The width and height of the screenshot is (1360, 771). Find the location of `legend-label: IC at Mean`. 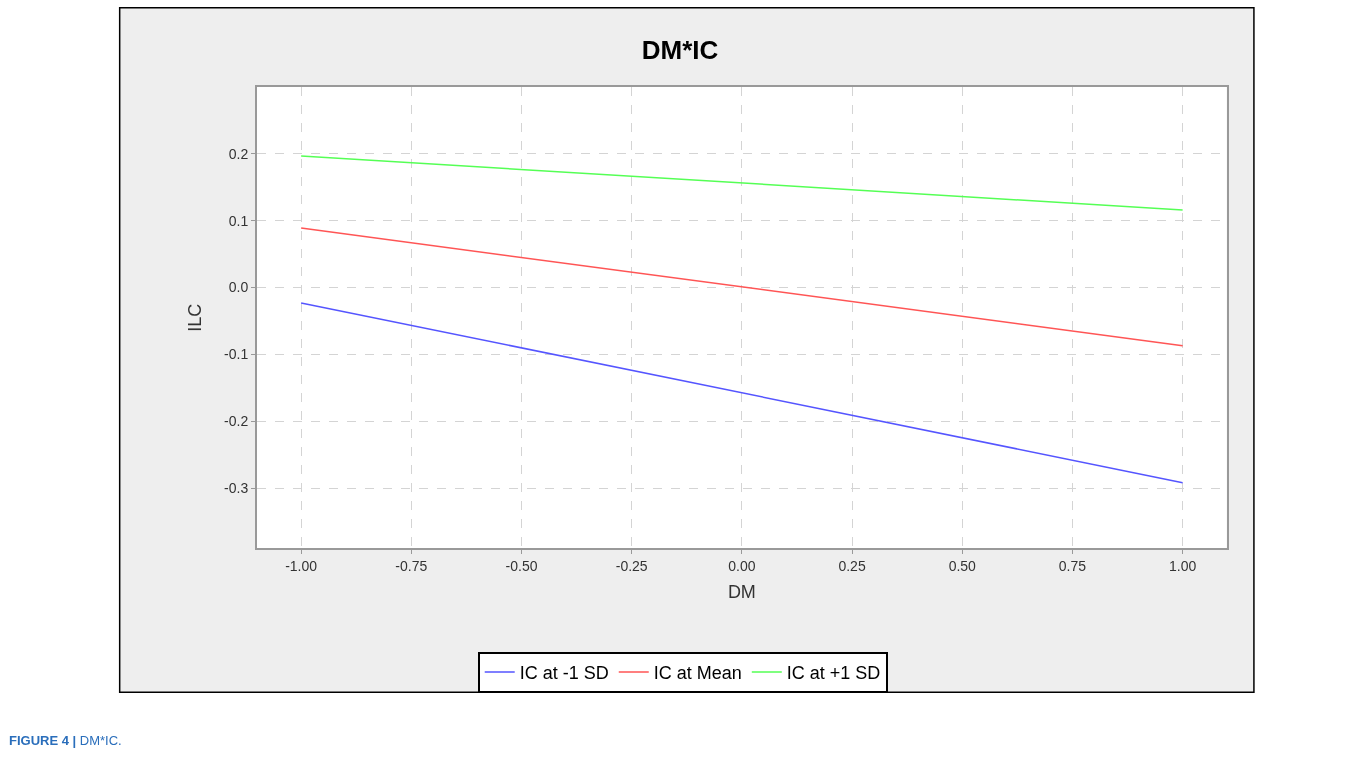

legend-label: IC at Mean is located at coordinates (697, 673).